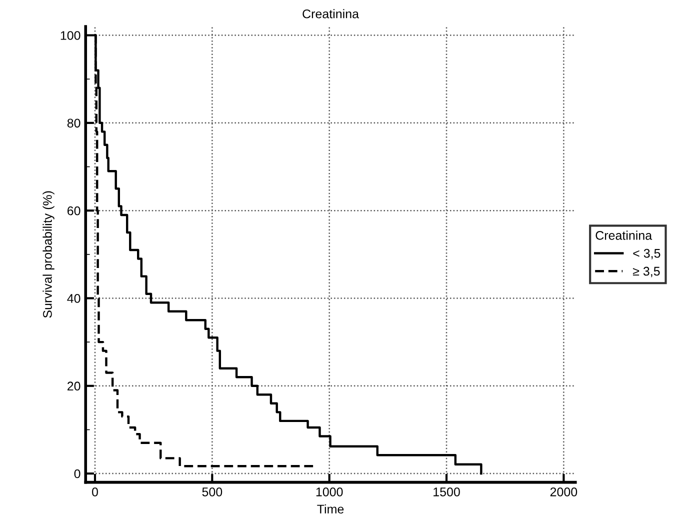 This screenshot has height=530, width=685. What do you see at coordinates (212, 491) in the screenshot?
I see `x-tick-label: 500` at bounding box center [212, 491].